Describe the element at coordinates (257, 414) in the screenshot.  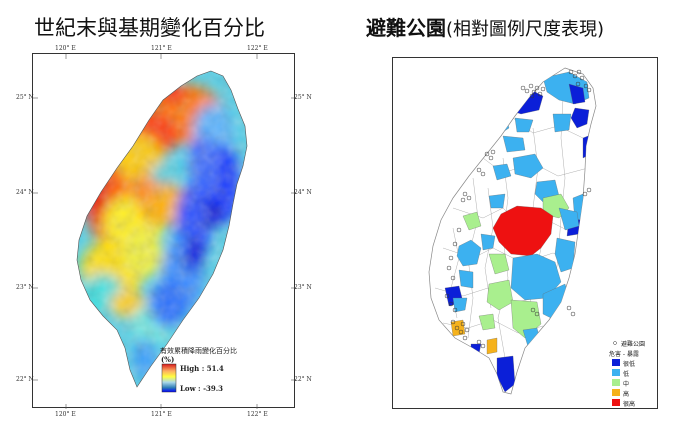
I see `bottom-tick-122: 122° E` at that location.